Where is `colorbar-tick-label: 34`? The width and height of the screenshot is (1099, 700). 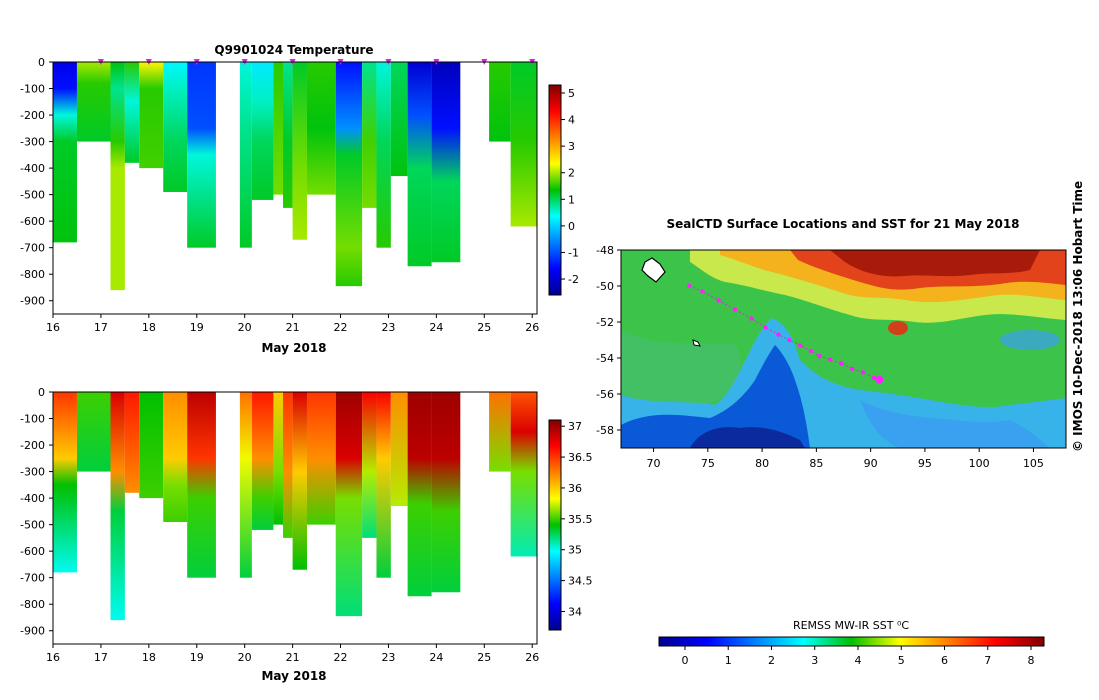
colorbar-tick-label: 34 is located at coordinates (575, 611).